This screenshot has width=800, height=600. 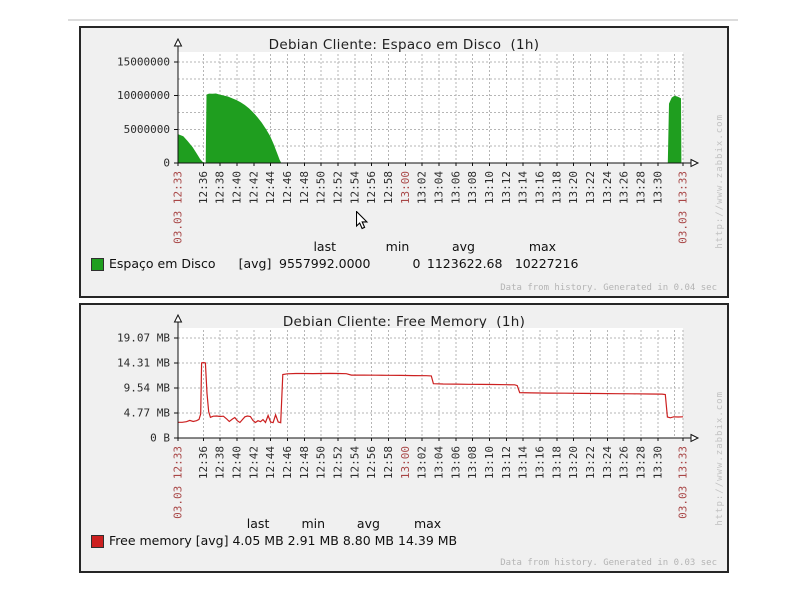 I want to click on chart-title: Debian Cliente: Free Memory (1h), so click(x=404, y=322).